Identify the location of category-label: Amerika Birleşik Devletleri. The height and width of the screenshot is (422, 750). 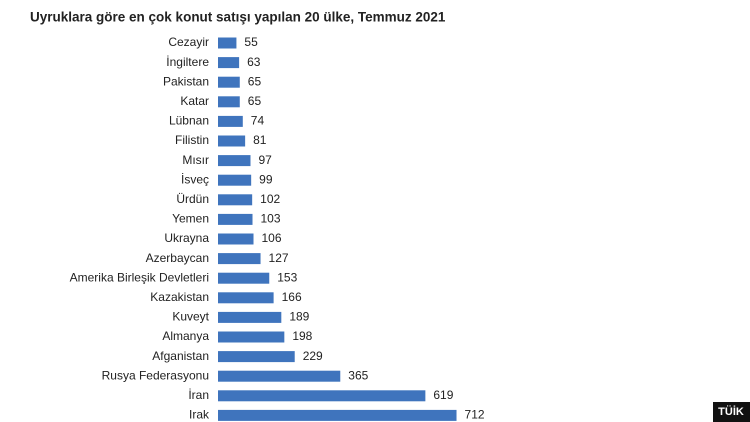
(139, 277).